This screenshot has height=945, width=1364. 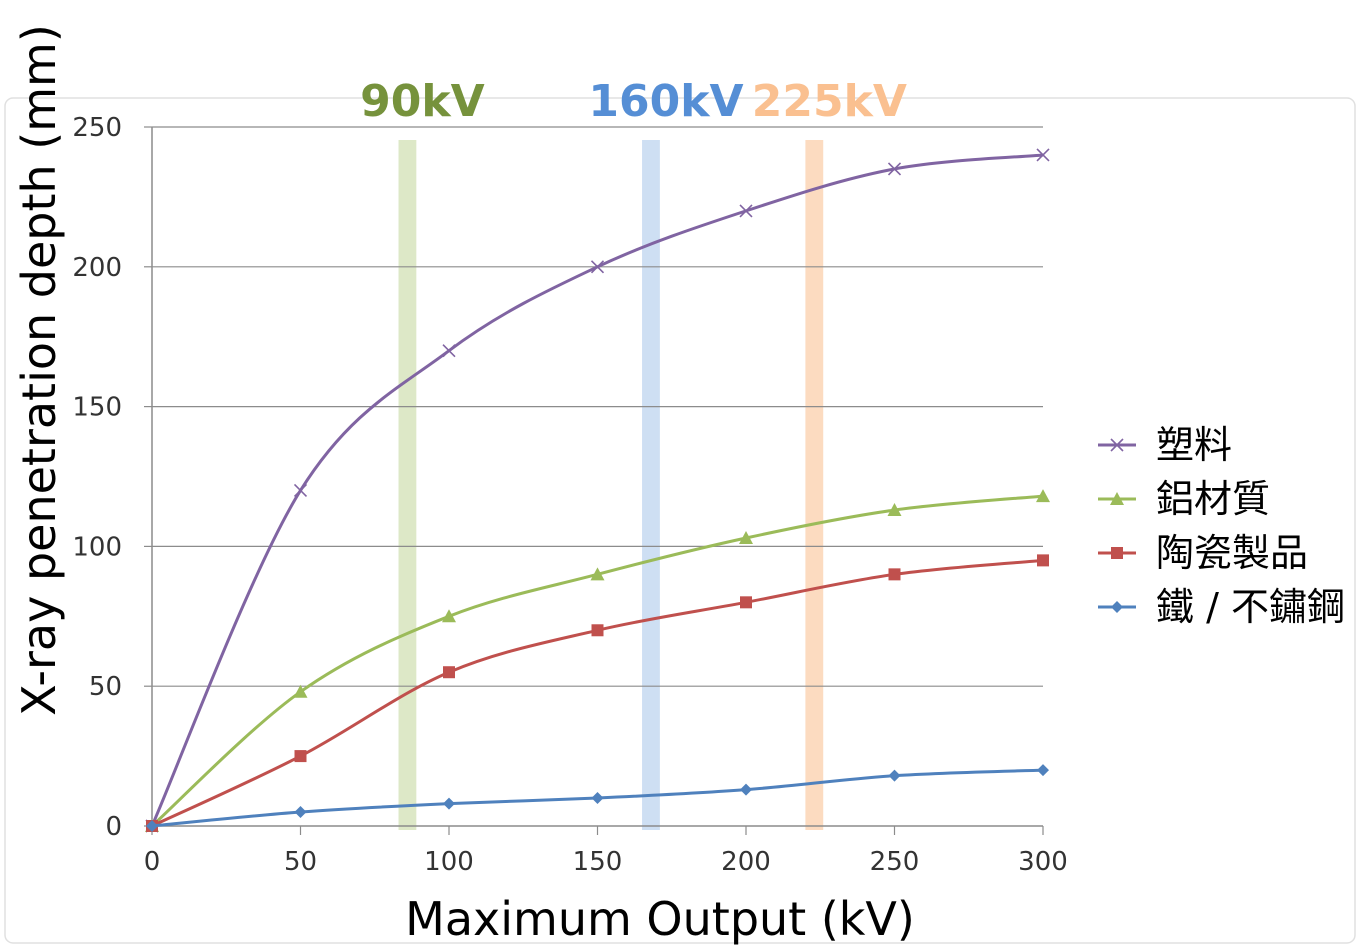 I want to click on y-axis-title: X-ray penetration depth (mm), so click(x=39, y=370).